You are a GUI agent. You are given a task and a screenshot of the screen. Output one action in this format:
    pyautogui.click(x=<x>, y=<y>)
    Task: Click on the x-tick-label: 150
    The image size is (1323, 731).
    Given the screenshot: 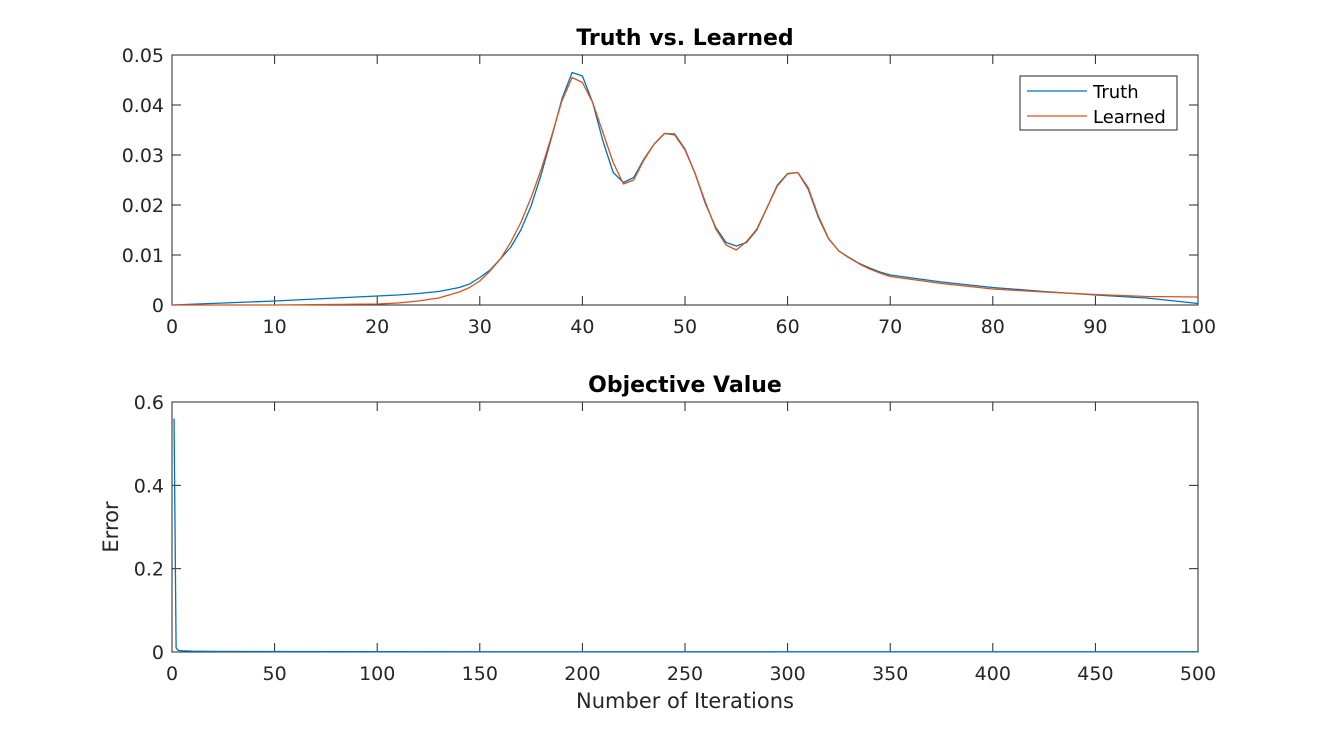 What is the action you would take?
    pyautogui.click(x=480, y=674)
    